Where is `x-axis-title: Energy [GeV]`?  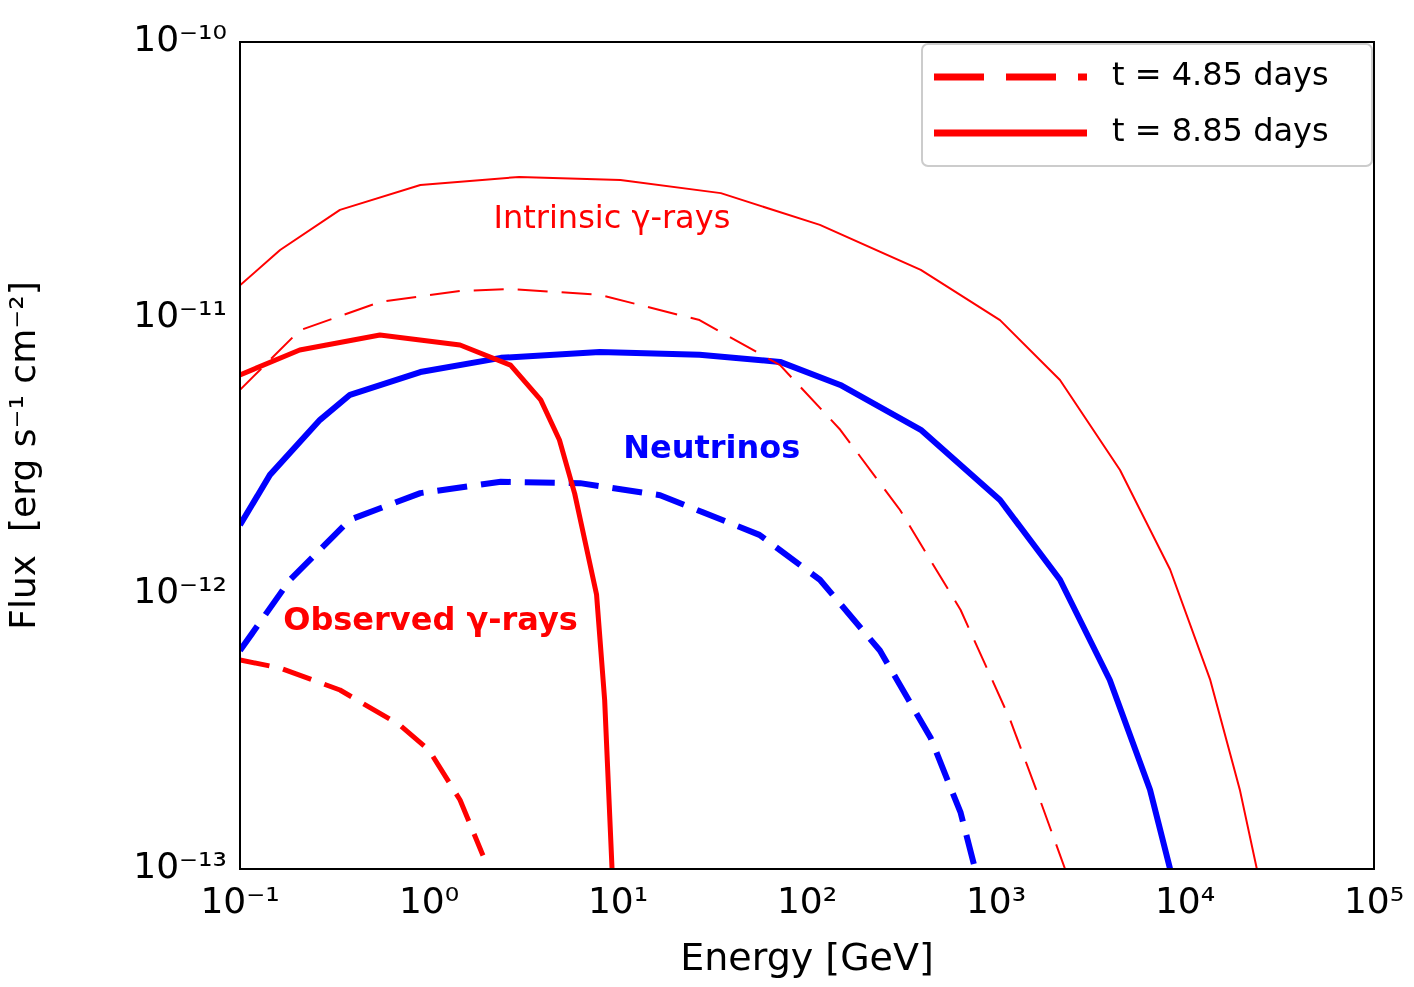 x-axis-title: Energy [GeV] is located at coordinates (807, 957).